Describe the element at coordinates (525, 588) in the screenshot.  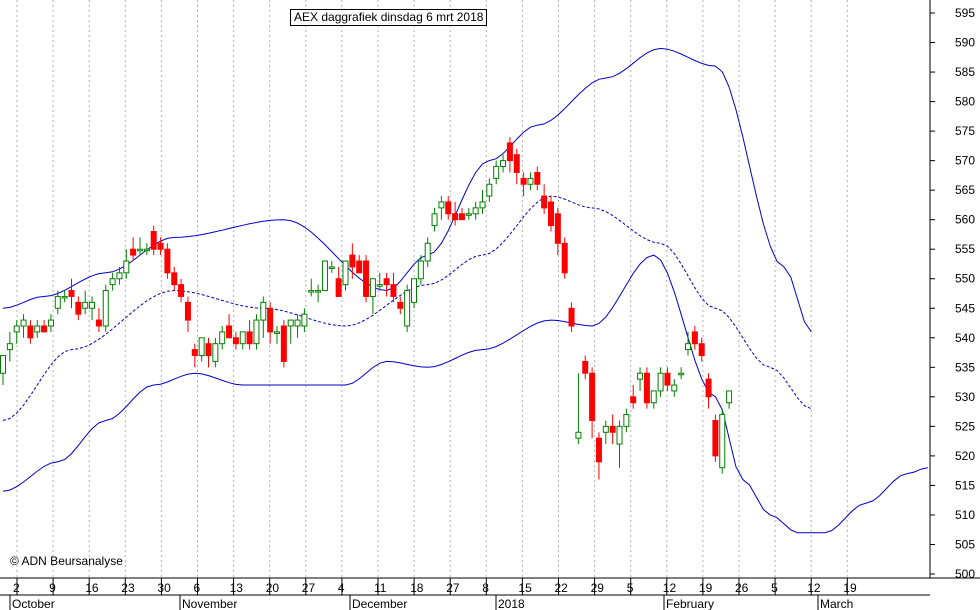
I see `x-tick-label: 15` at that location.